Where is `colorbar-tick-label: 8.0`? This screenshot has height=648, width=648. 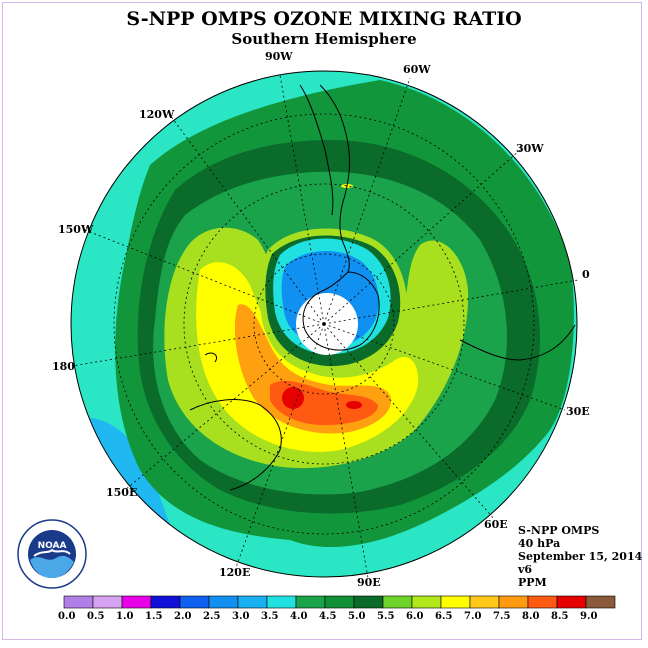 colorbar-tick-label: 8.0 is located at coordinates (530, 616).